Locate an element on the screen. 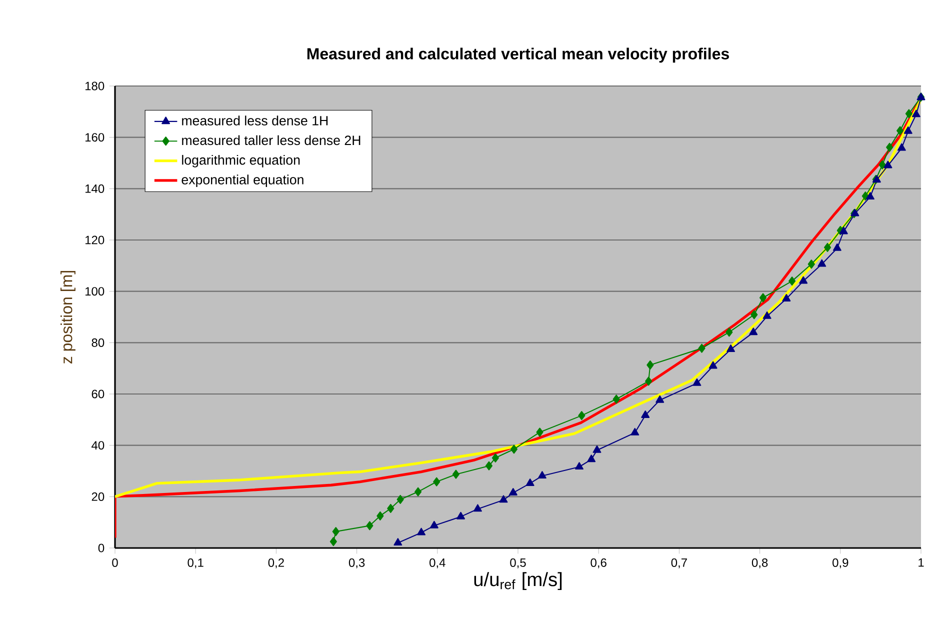 This screenshot has height=626, width=951. y-tick-label: 0 is located at coordinates (101, 548).